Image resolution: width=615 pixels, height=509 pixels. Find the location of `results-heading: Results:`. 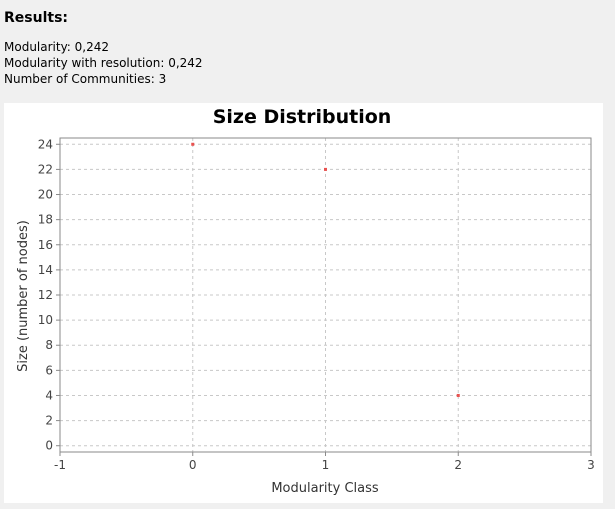

results-heading: Results: is located at coordinates (36, 18).